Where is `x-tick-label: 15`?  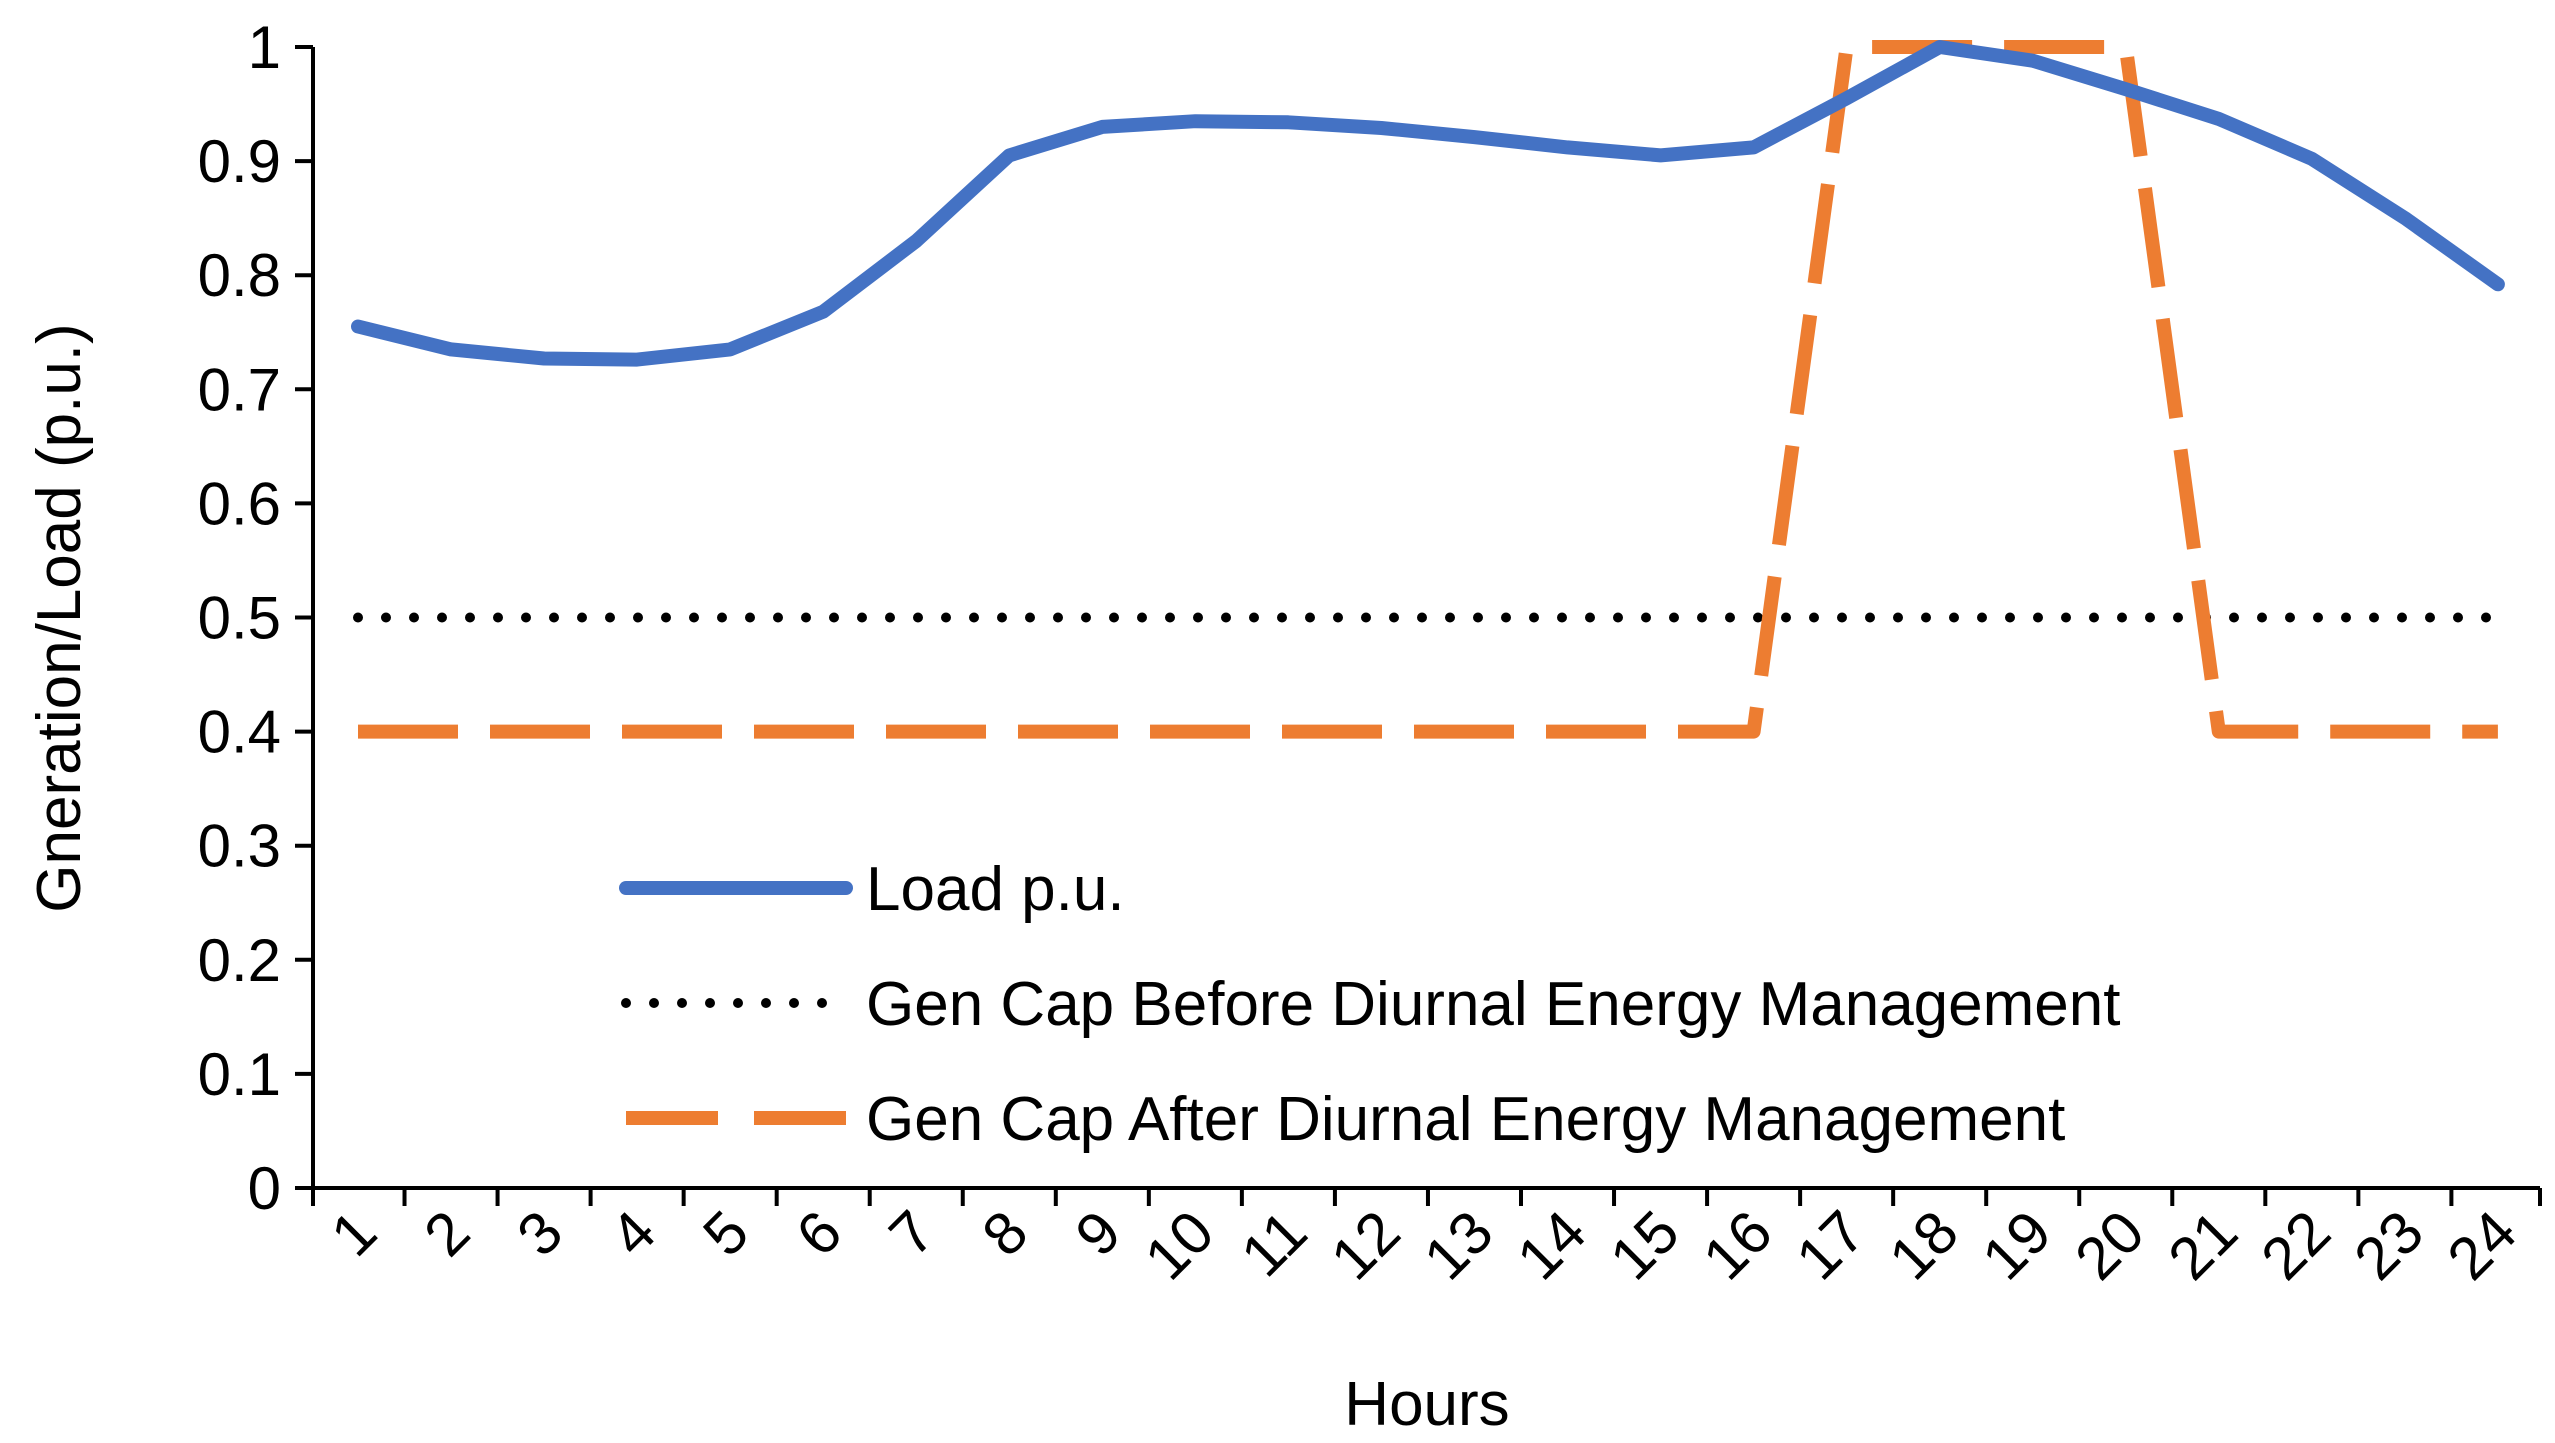
x-tick-label: 15 is located at coordinates (1644, 1245).